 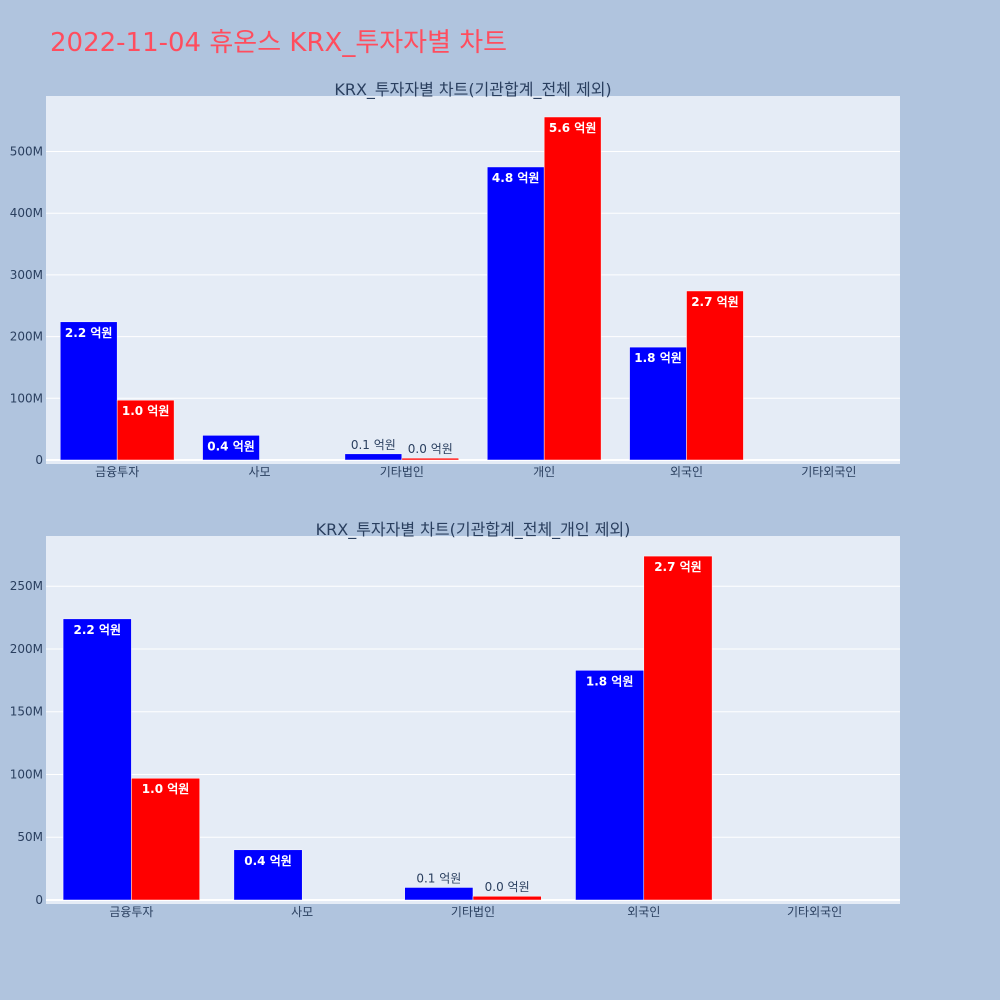 I want to click on y-tick-label: 500M, so click(x=26, y=152).